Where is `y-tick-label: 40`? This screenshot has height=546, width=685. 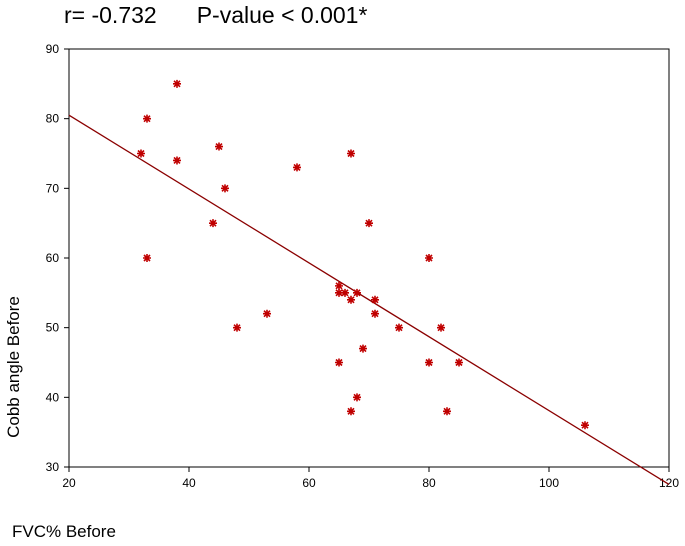 y-tick-label: 40 is located at coordinates (53, 397).